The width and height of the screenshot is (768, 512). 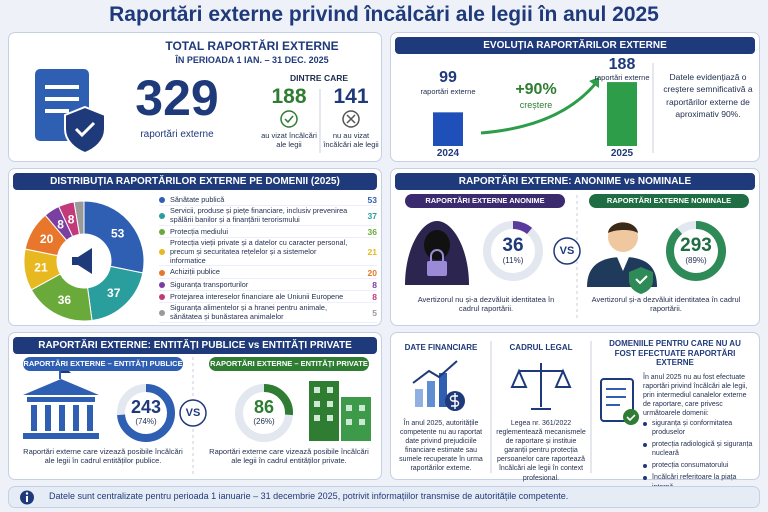 I want to click on evolution-chart, so click(x=543, y=108).